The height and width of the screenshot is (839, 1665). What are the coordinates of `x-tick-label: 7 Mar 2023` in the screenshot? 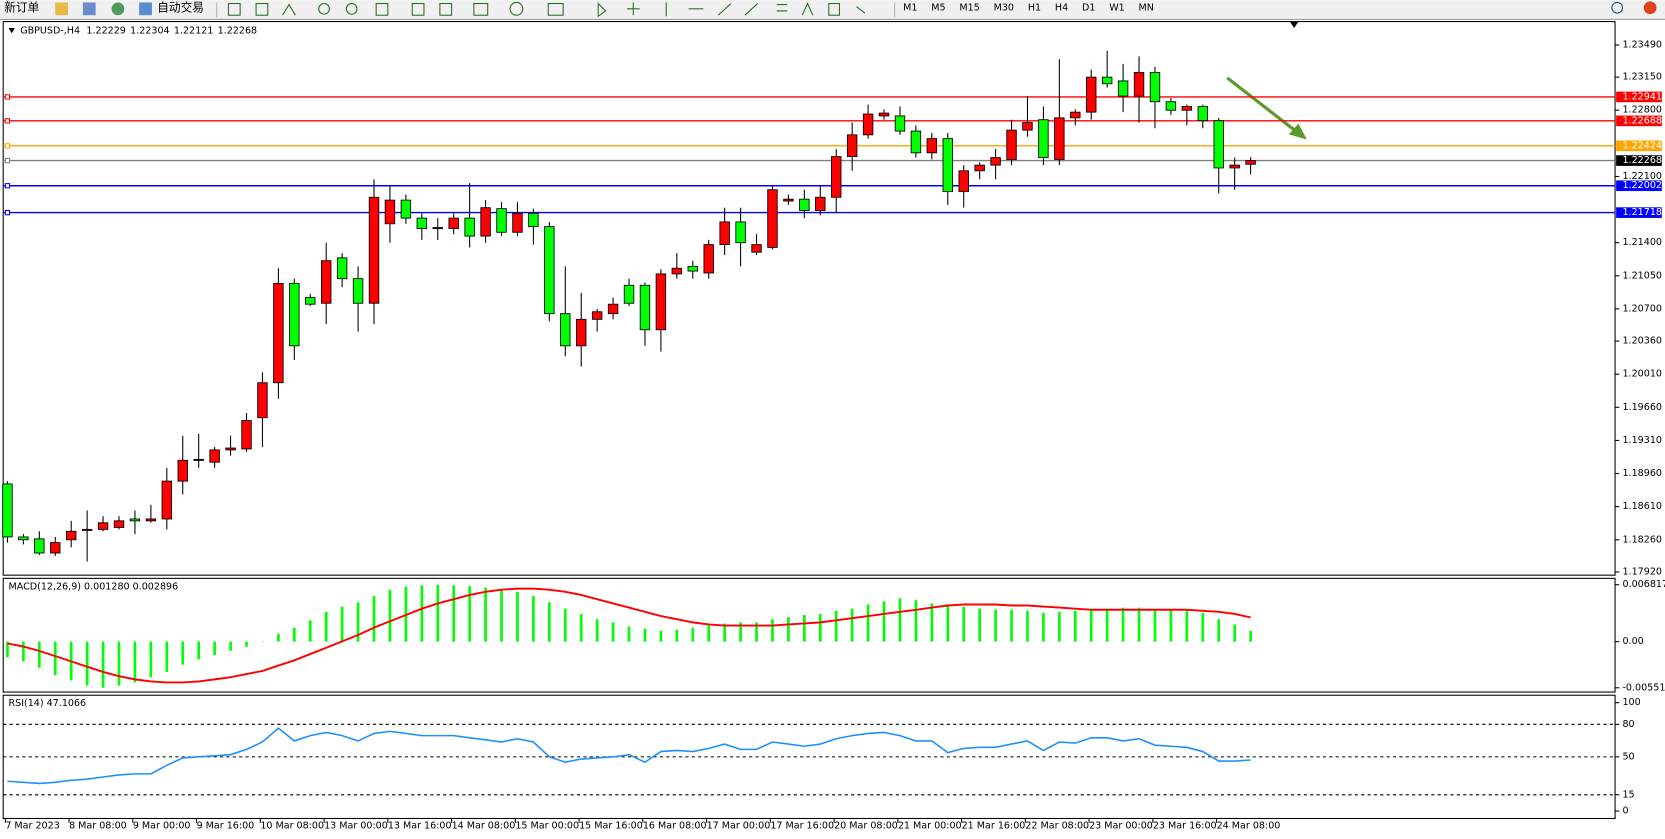 It's located at (32, 825).